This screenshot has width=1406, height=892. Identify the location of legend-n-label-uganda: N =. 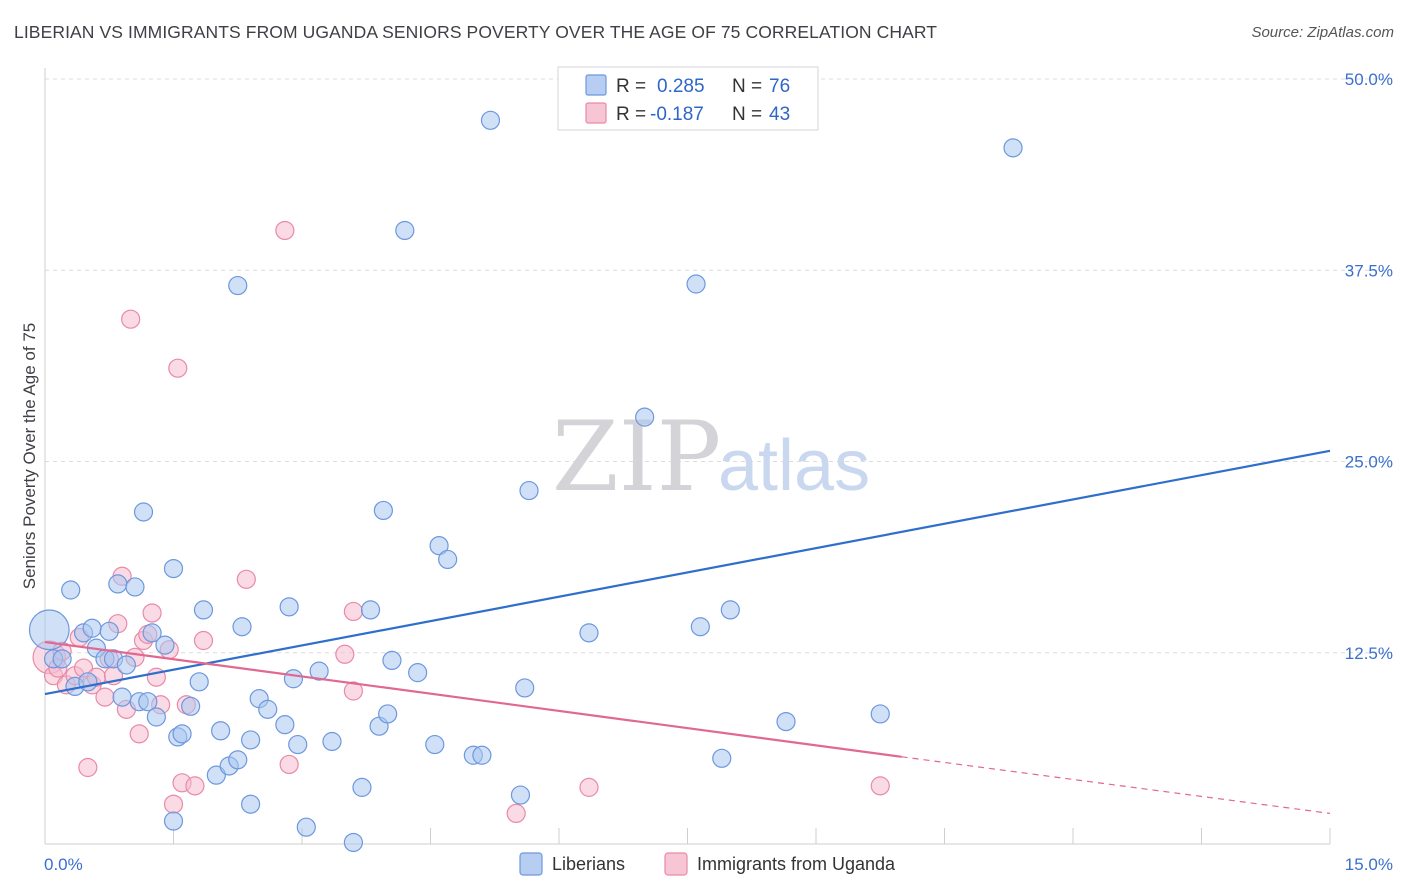
(747, 114).